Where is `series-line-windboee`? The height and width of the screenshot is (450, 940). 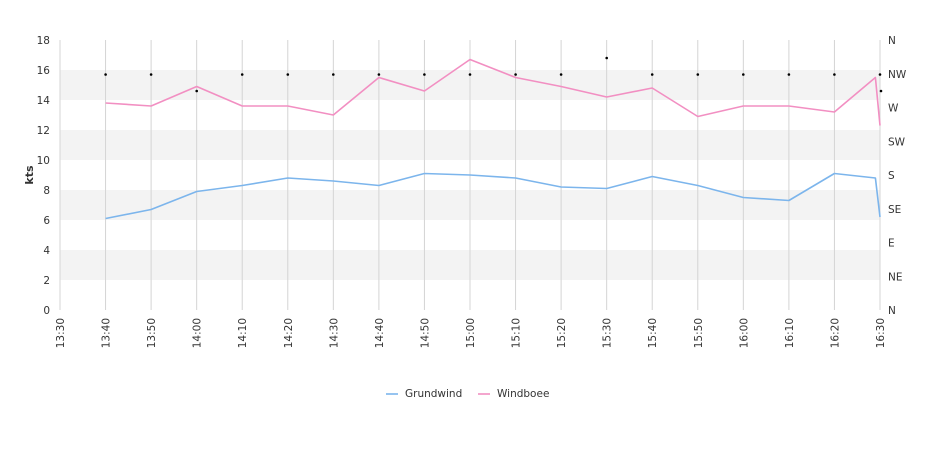
series-line-windboee is located at coordinates (493, 92).